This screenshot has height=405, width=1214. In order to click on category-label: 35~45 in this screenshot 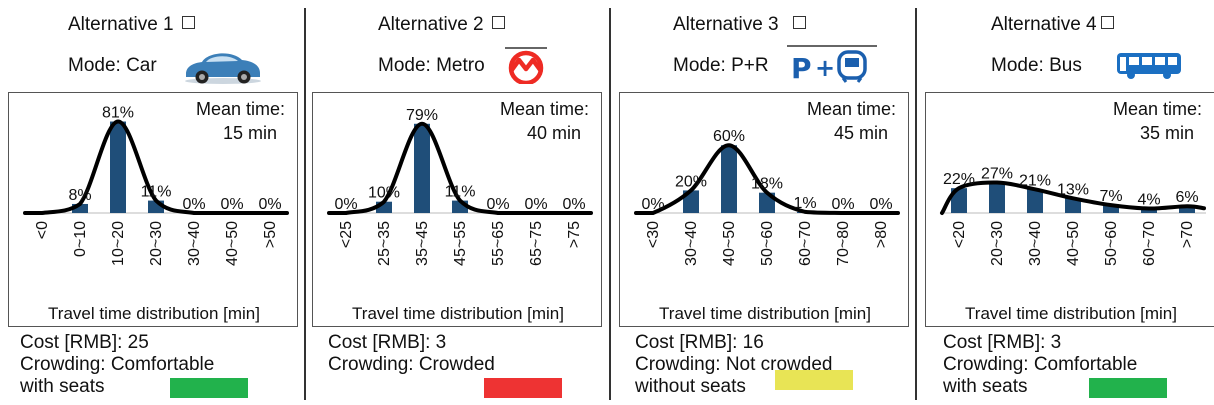, I will do `click(422, 243)`.